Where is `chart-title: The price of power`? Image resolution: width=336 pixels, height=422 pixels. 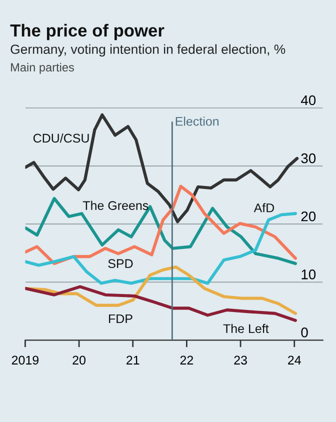
chart-title: The price of power is located at coordinates (87, 32).